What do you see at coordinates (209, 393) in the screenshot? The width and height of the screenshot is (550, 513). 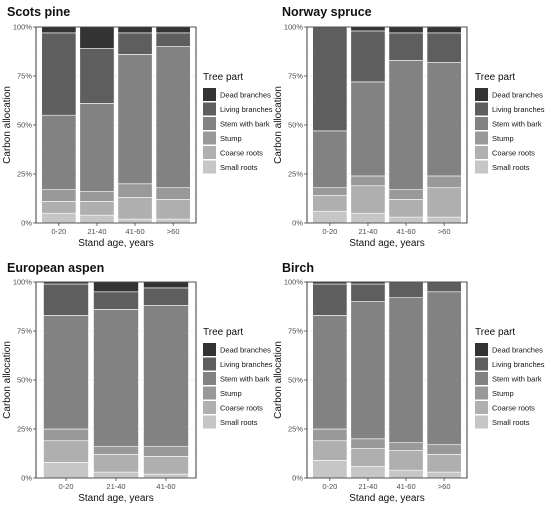 I see `legend-swatch-stump` at bounding box center [209, 393].